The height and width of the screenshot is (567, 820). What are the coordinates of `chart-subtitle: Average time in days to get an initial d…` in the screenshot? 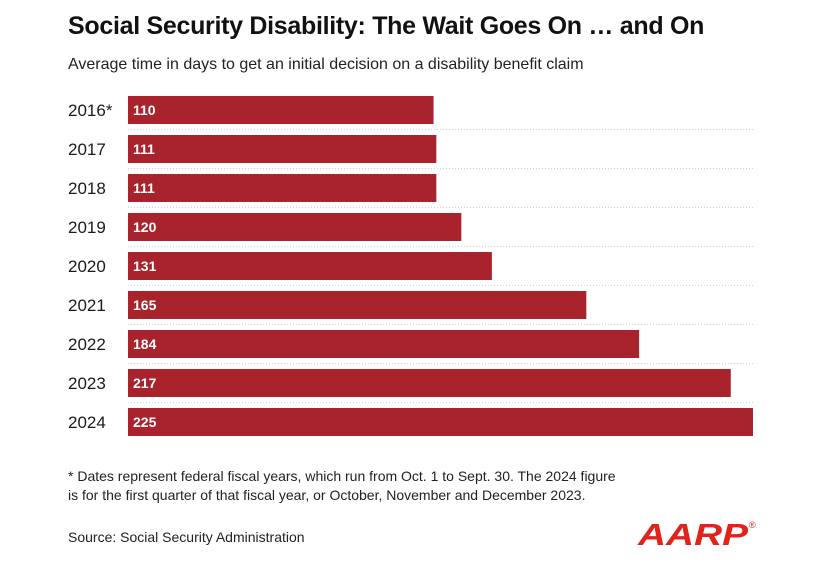 It's located at (326, 64).